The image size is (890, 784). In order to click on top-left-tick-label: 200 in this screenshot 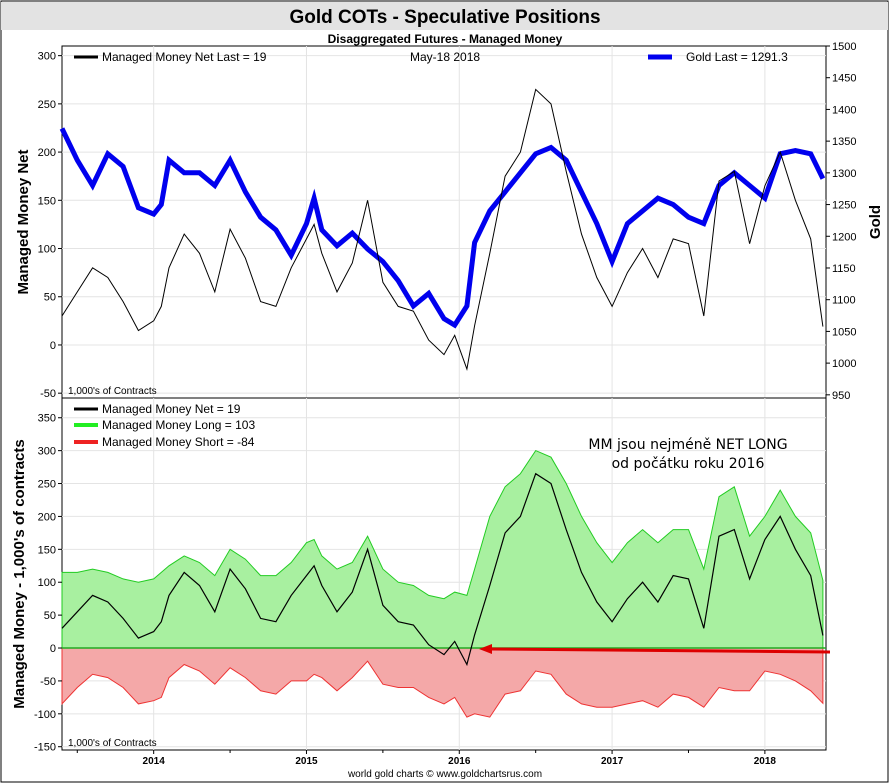, I will do `click(47, 153)`.